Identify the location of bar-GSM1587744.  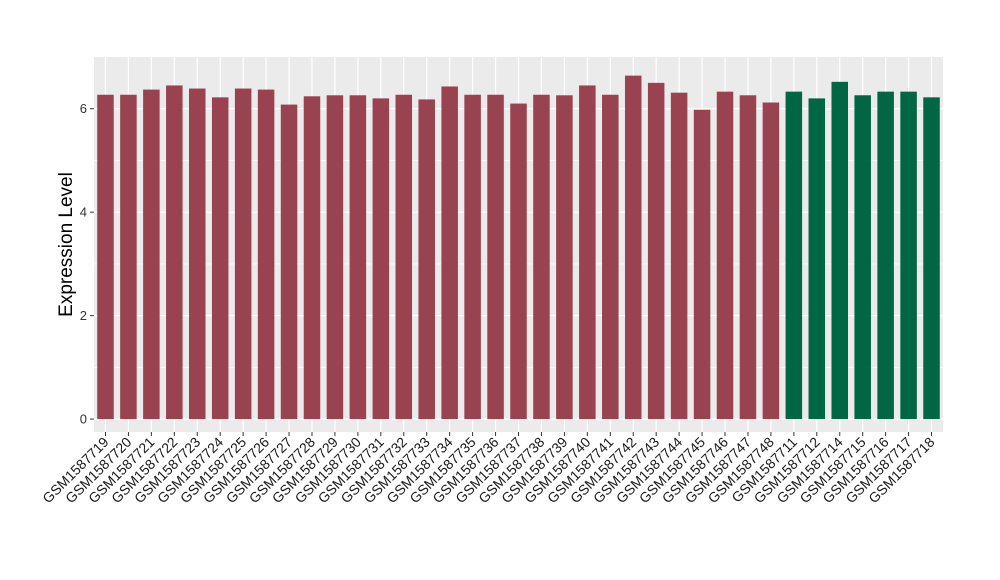
(679, 256).